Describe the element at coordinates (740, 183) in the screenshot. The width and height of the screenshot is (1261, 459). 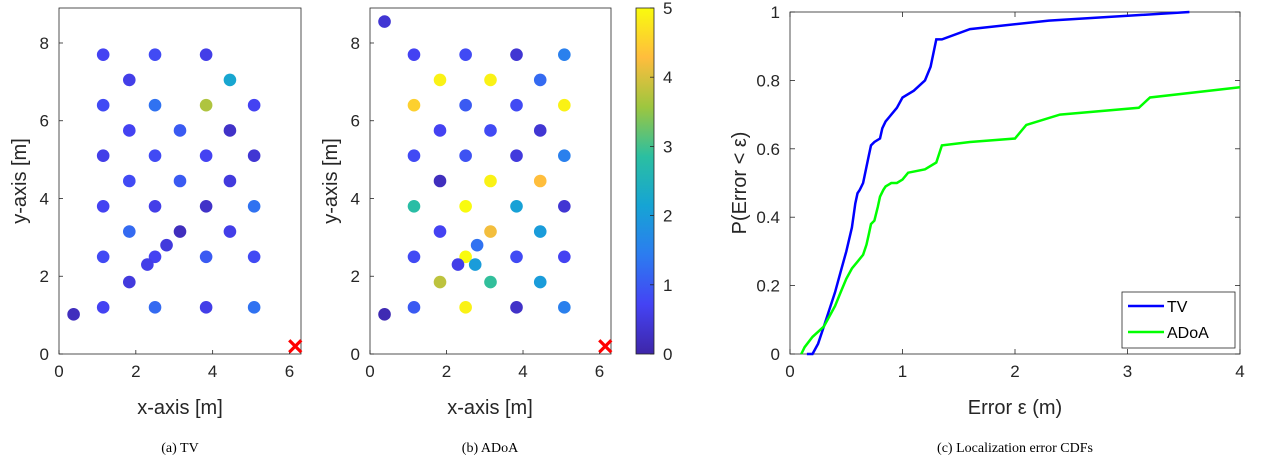
I see `panel-c-ylabel: P(Error < ε)` at that location.